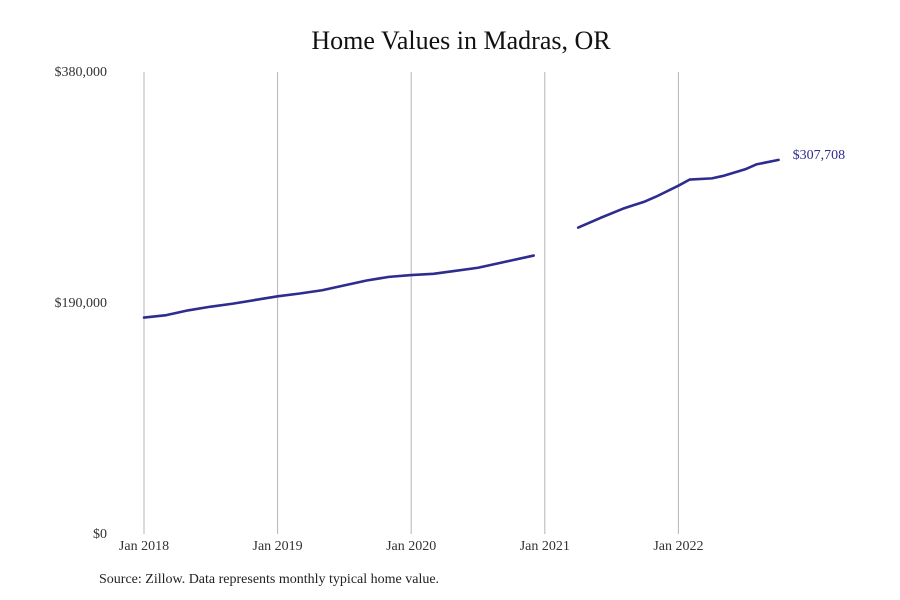 Image resolution: width=900 pixels, height=600 pixels. Describe the element at coordinates (144, 546) in the screenshot. I see `x-tick-label: Jan 2018` at that location.